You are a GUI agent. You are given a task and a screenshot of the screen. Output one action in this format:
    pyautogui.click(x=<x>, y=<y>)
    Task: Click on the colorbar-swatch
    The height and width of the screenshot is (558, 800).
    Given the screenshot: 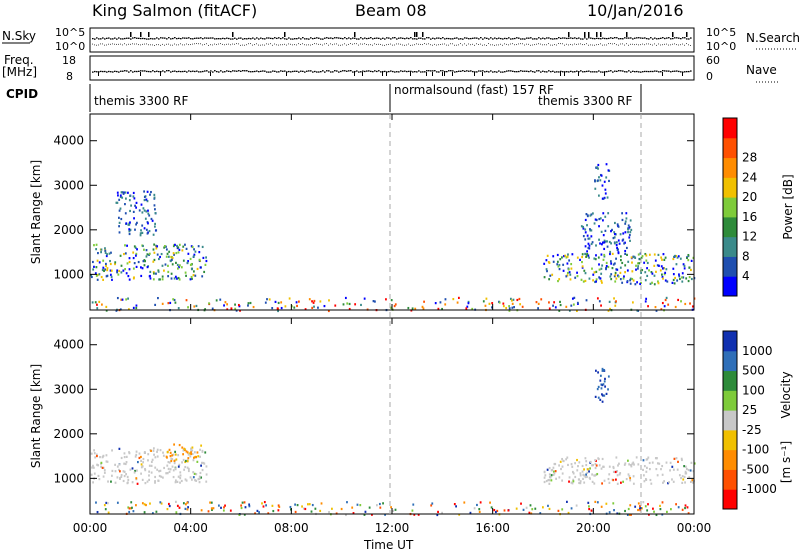 What is the action you would take?
    pyautogui.click(x=730, y=286)
    